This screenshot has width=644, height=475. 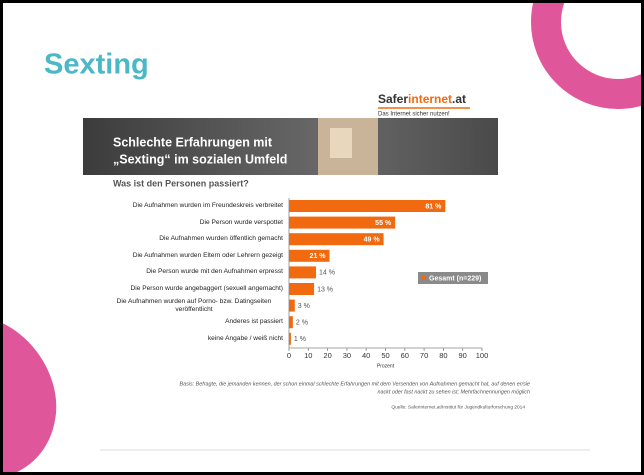 I want to click on banner-title: Schlechte Erfahrungen mit, so click(x=193, y=142).